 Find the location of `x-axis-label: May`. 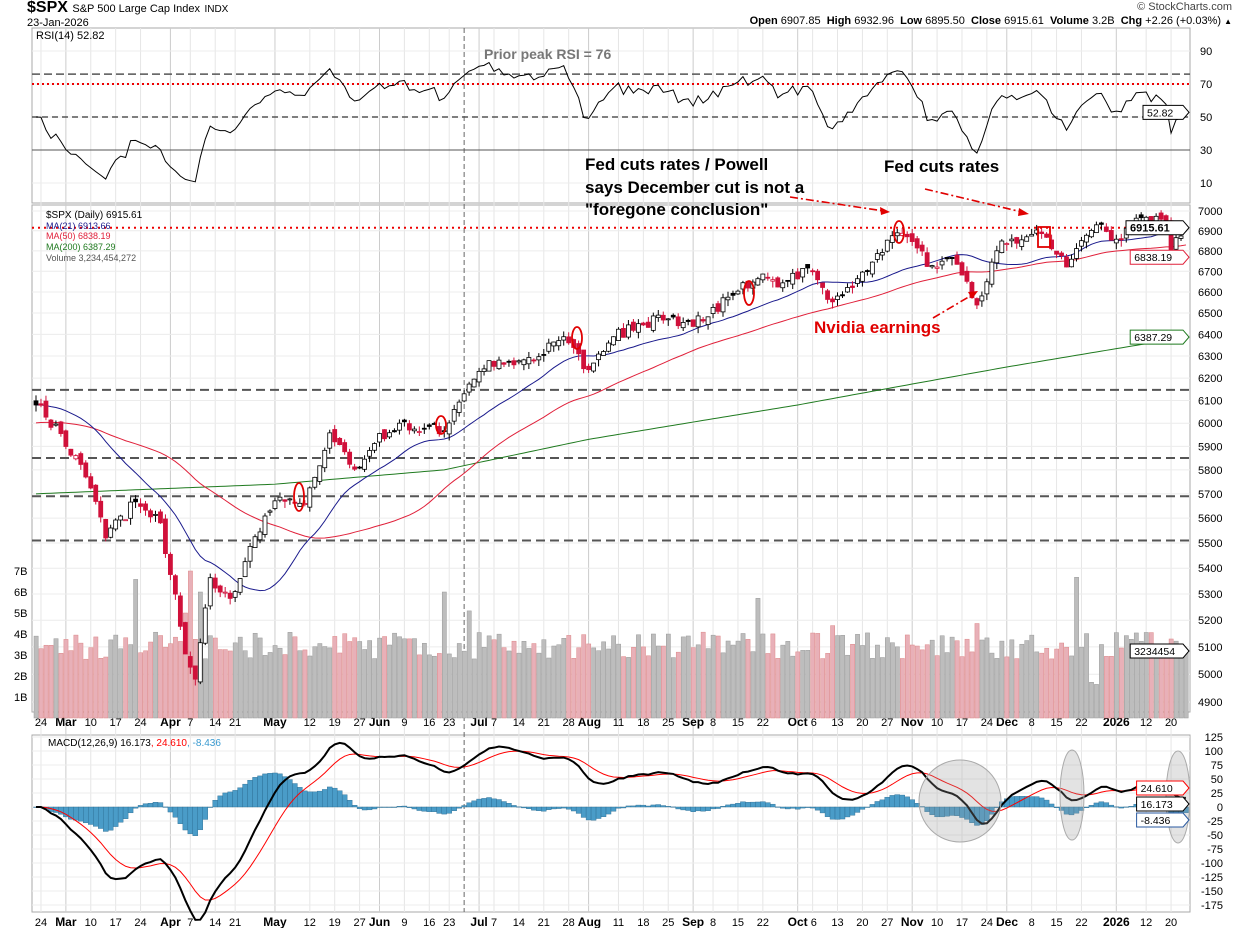

x-axis-label: May is located at coordinates (275, 722).